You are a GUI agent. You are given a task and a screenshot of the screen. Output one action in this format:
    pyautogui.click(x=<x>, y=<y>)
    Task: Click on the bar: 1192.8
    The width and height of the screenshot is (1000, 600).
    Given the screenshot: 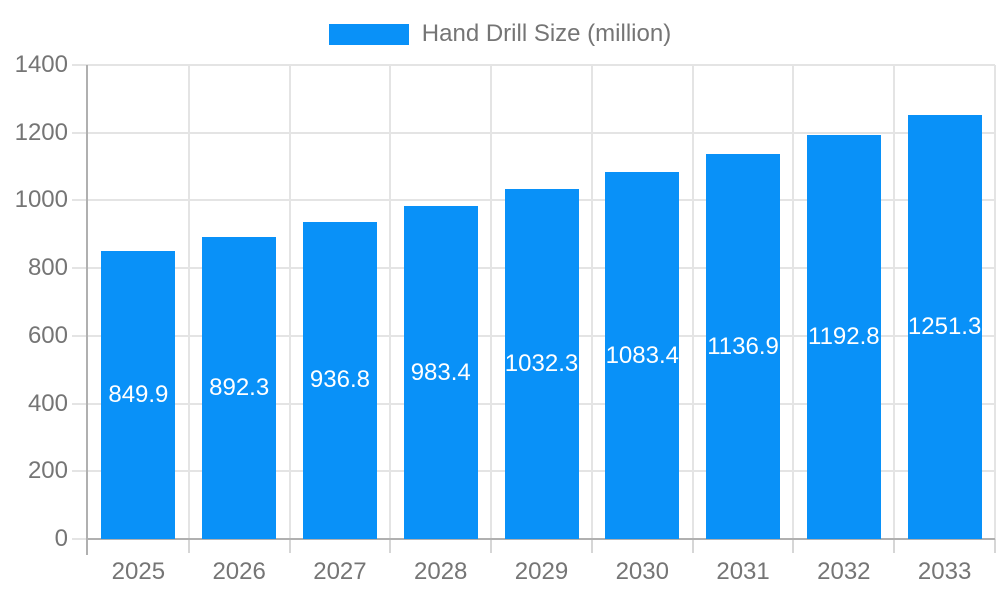 What is the action you would take?
    pyautogui.click(x=843, y=337)
    